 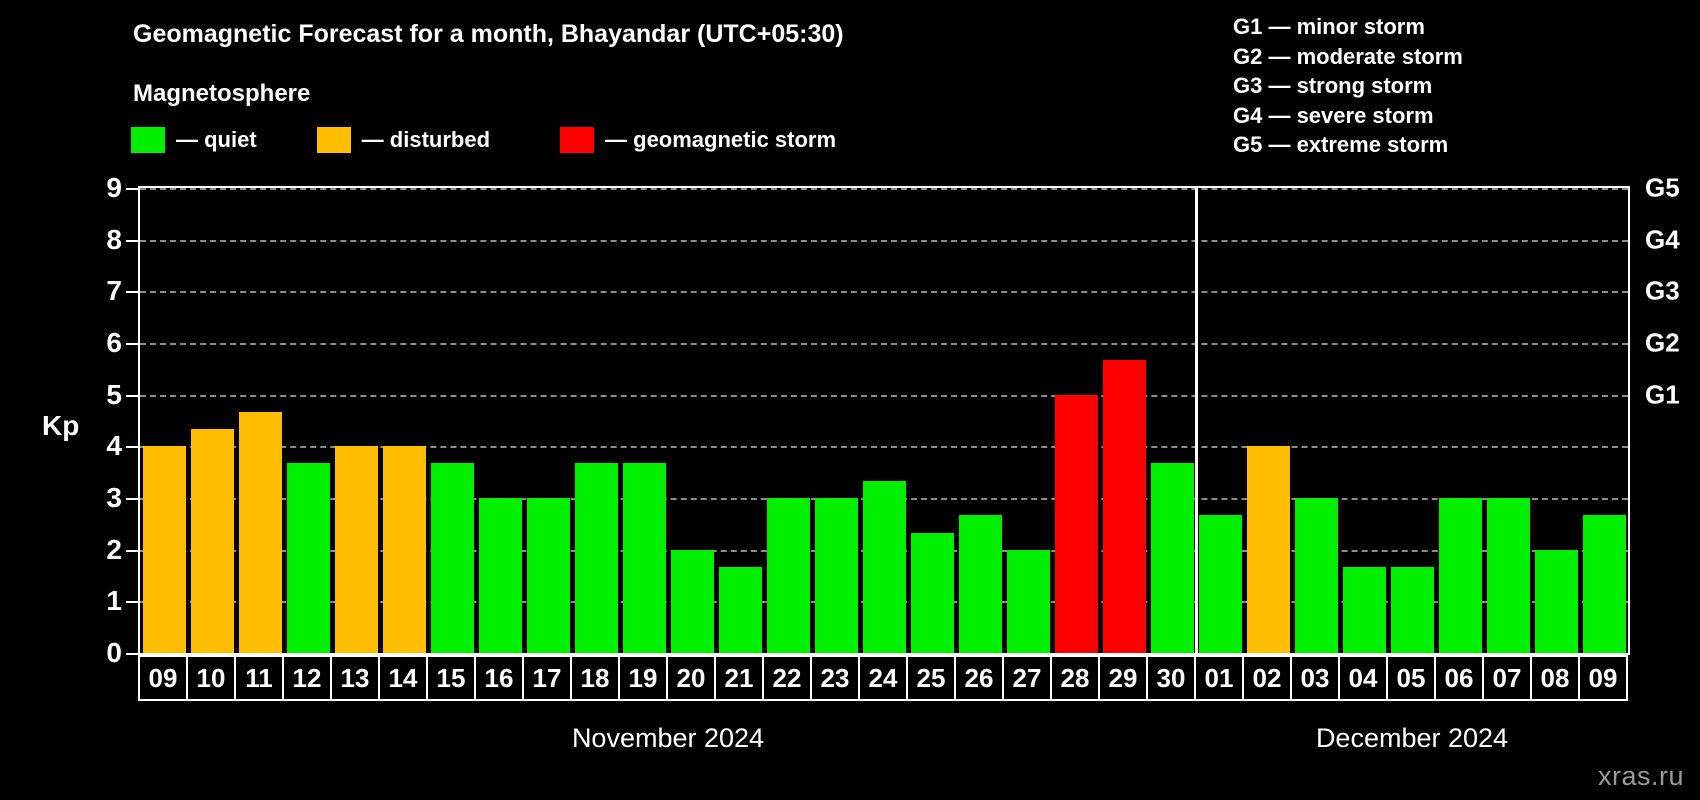 I want to click on storm-legend-label: — geomagnetic storm, so click(x=721, y=139).